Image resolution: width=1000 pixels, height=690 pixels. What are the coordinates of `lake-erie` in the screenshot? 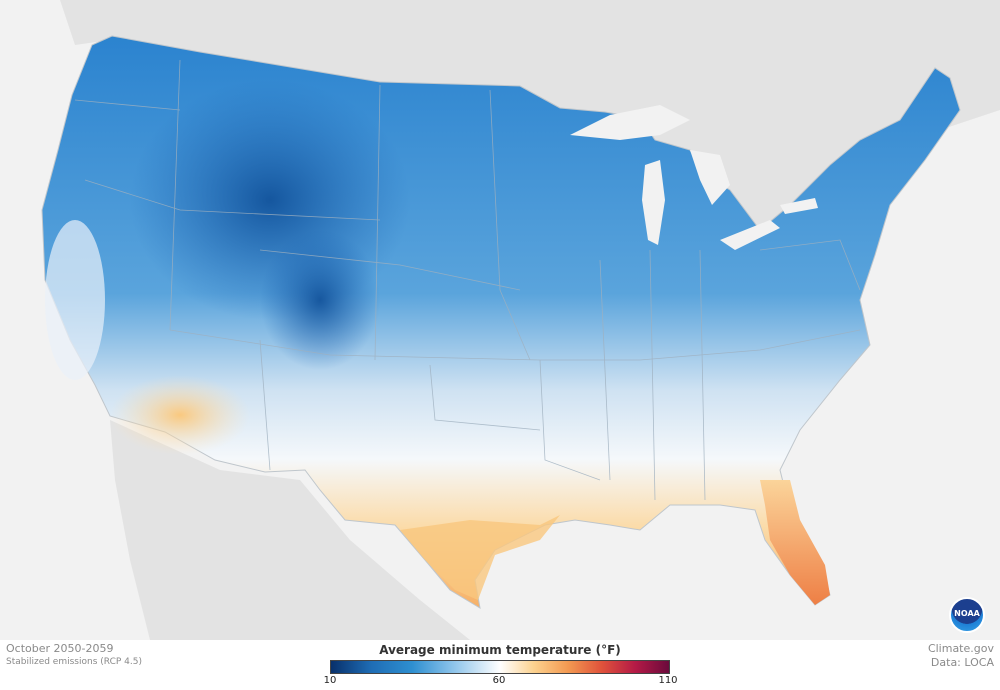 It's located at (750, 235).